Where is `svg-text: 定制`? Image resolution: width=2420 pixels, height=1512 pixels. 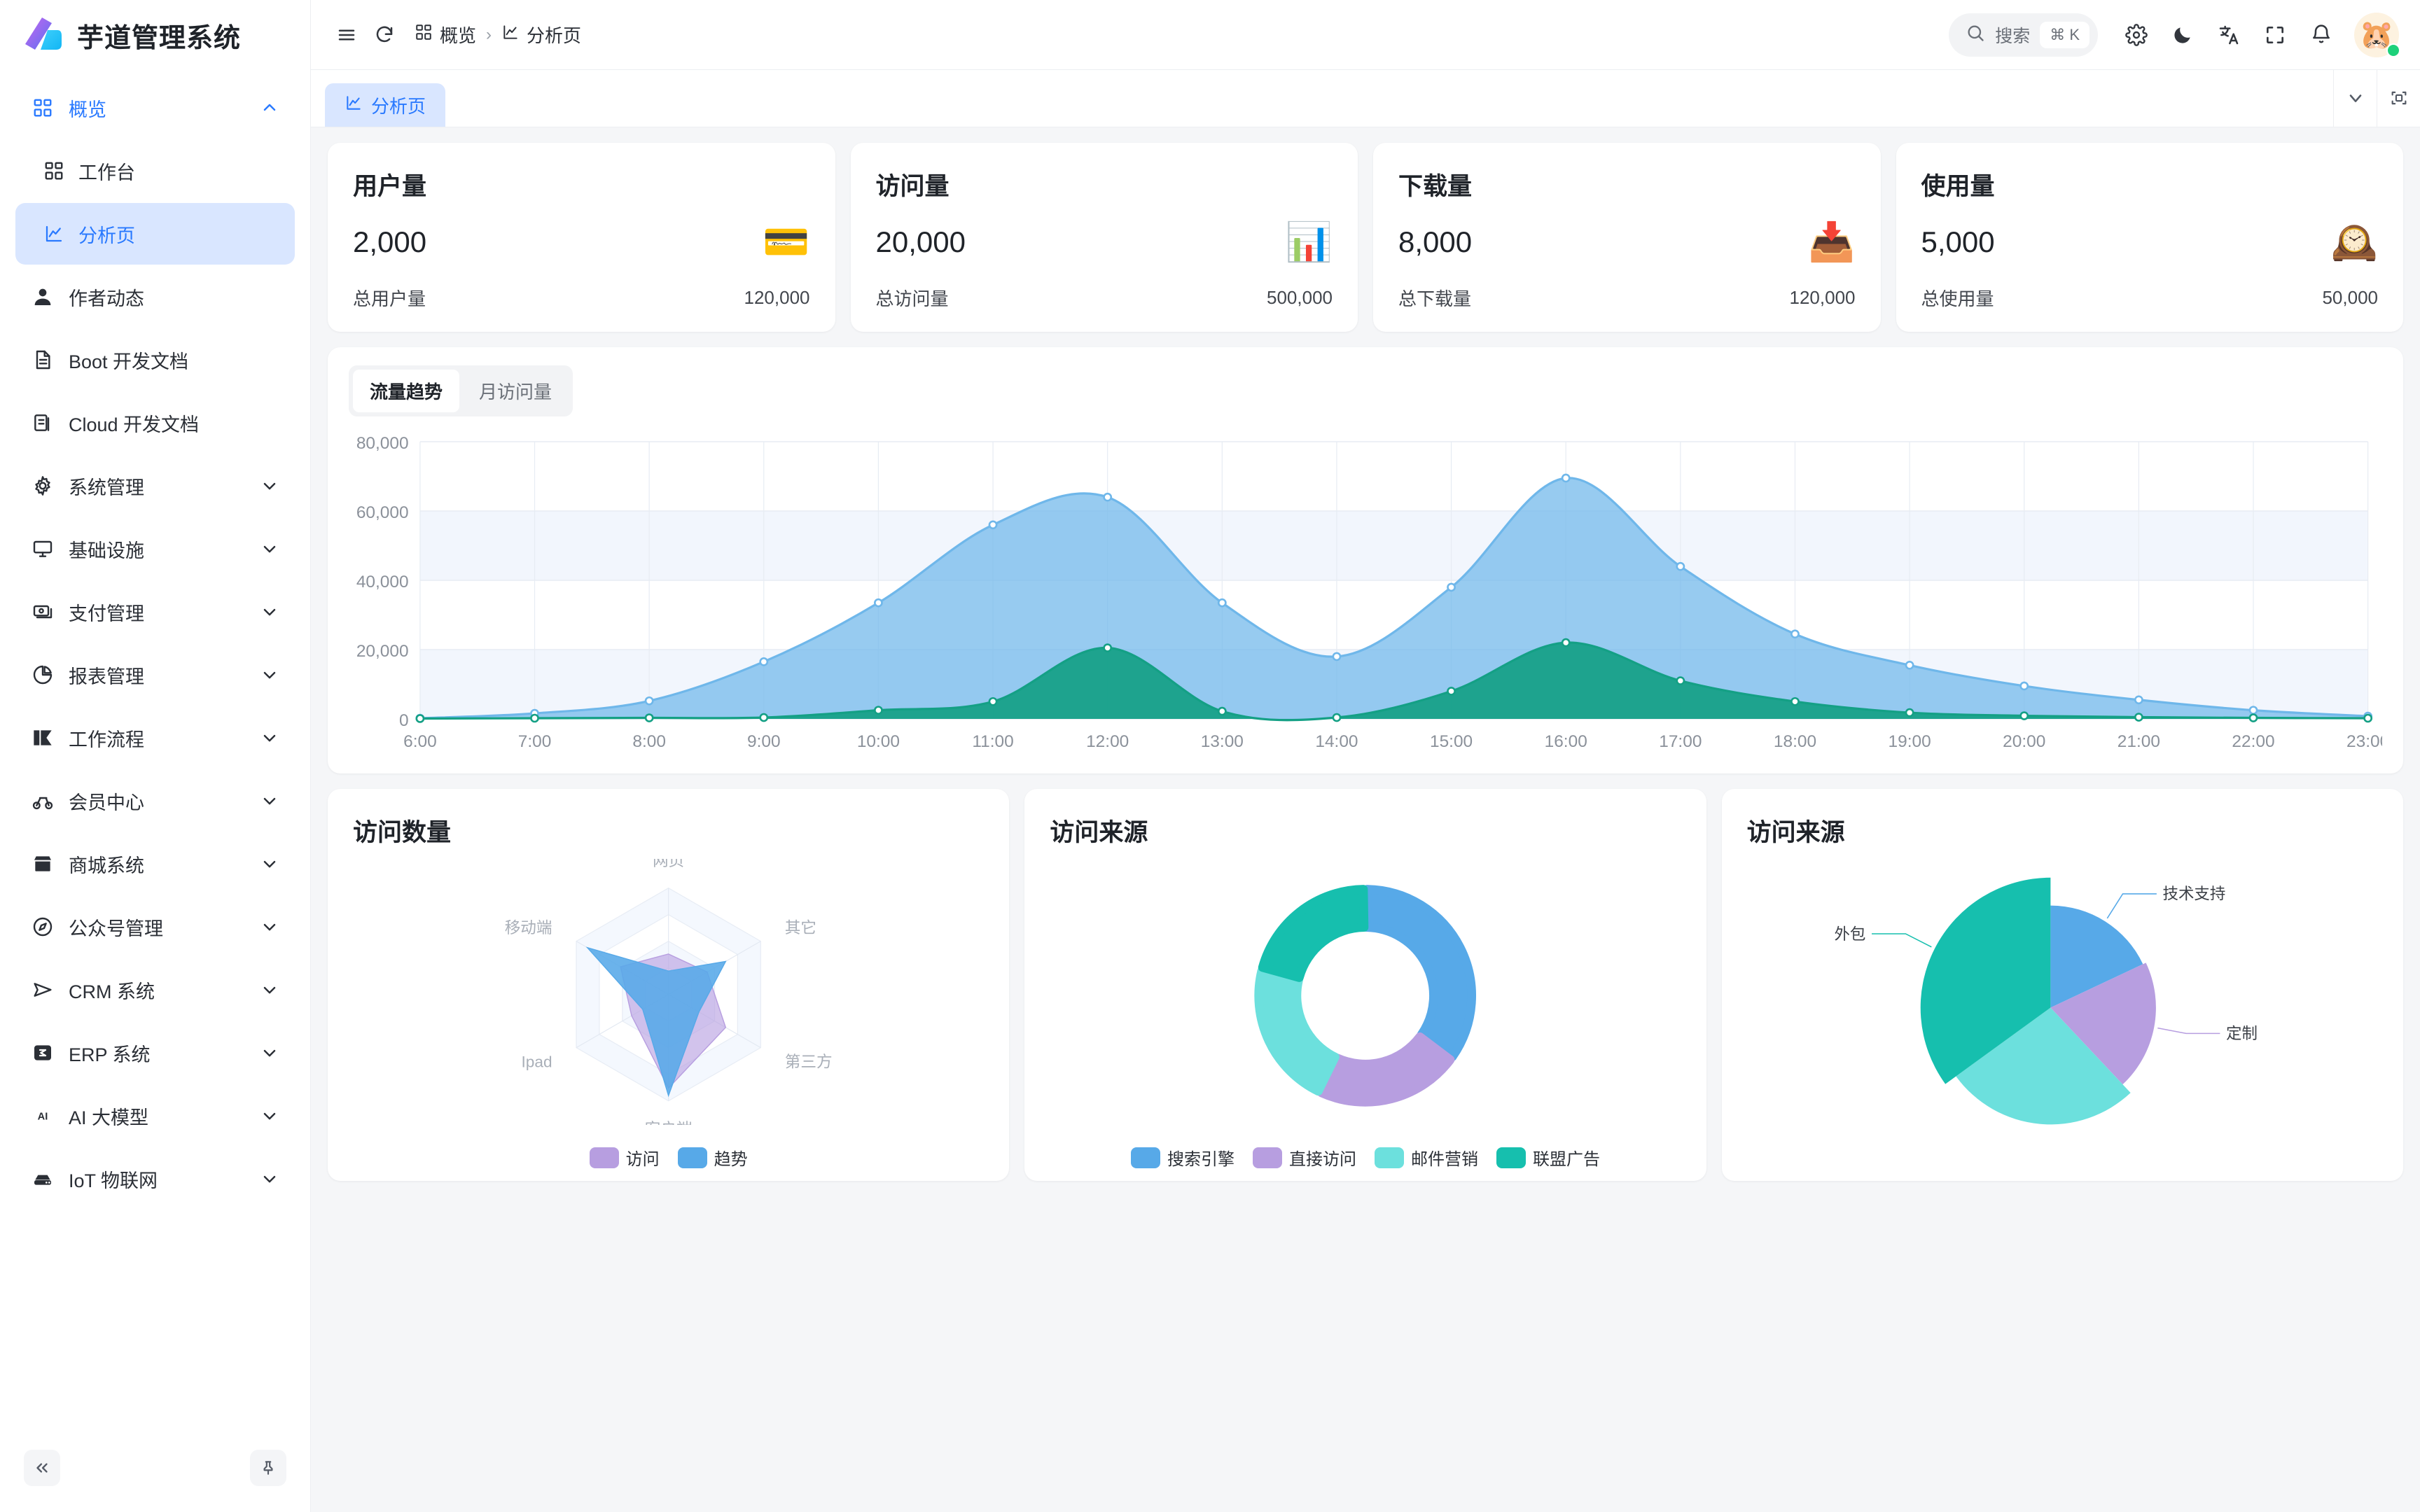
svg-text: 定制 is located at coordinates (2242, 1033).